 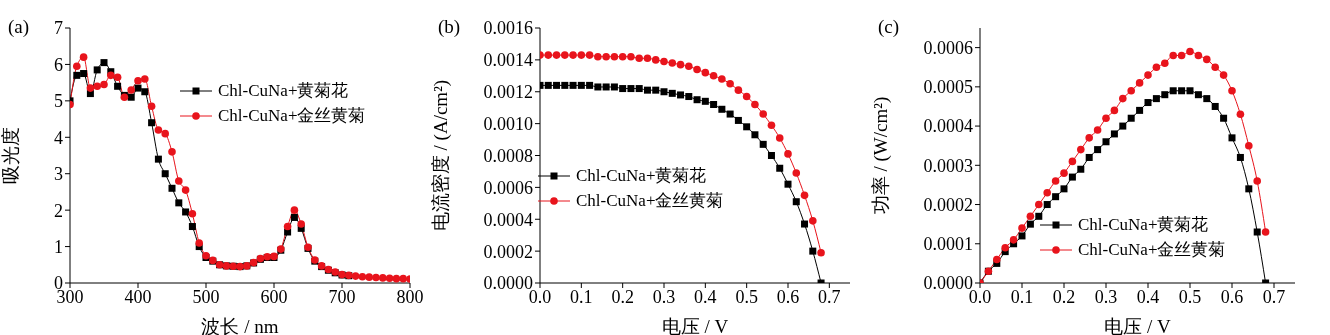 What do you see at coordinates (508, 60) in the screenshot?
I see `y-tick-label: 0.0014` at bounding box center [508, 60].